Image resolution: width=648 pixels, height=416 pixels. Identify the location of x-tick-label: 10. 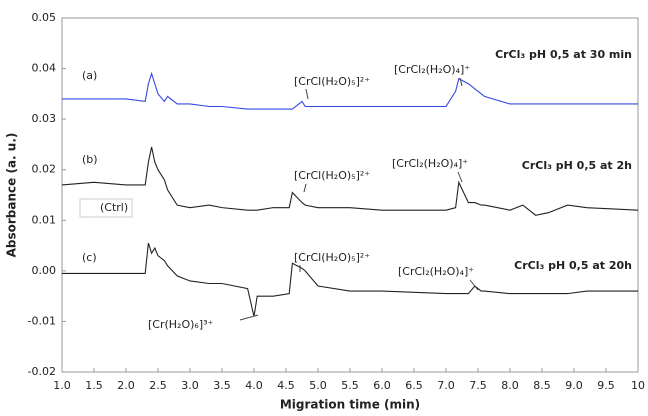
(638, 385).